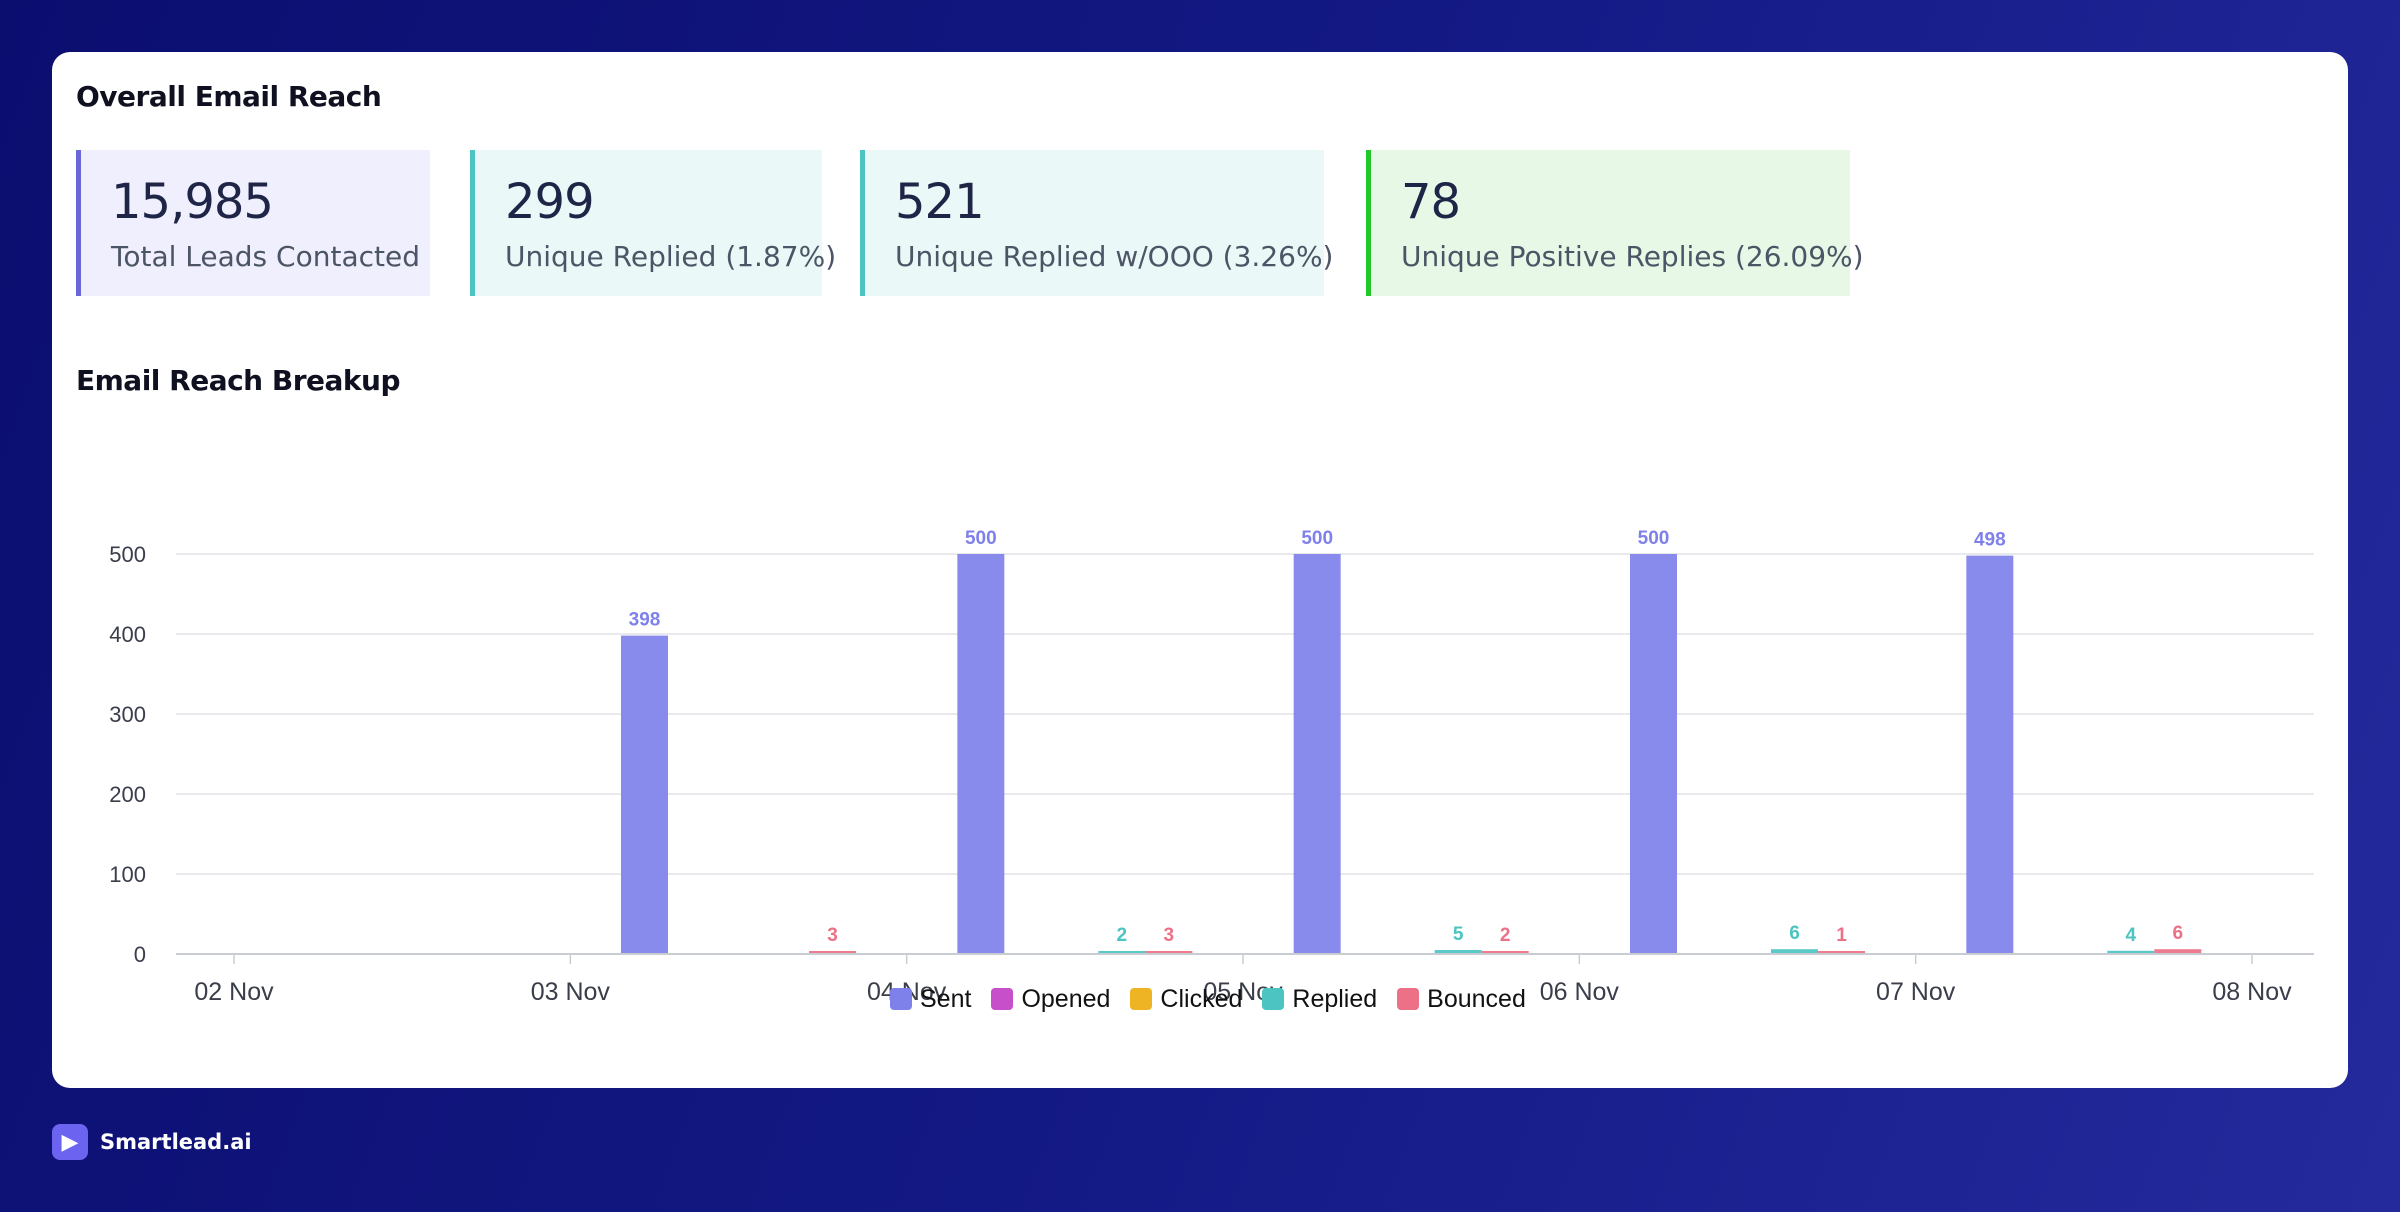 Image resolution: width=2400 pixels, height=1212 pixels. What do you see at coordinates (1476, 998) in the screenshot?
I see `legend-label: Bounced` at bounding box center [1476, 998].